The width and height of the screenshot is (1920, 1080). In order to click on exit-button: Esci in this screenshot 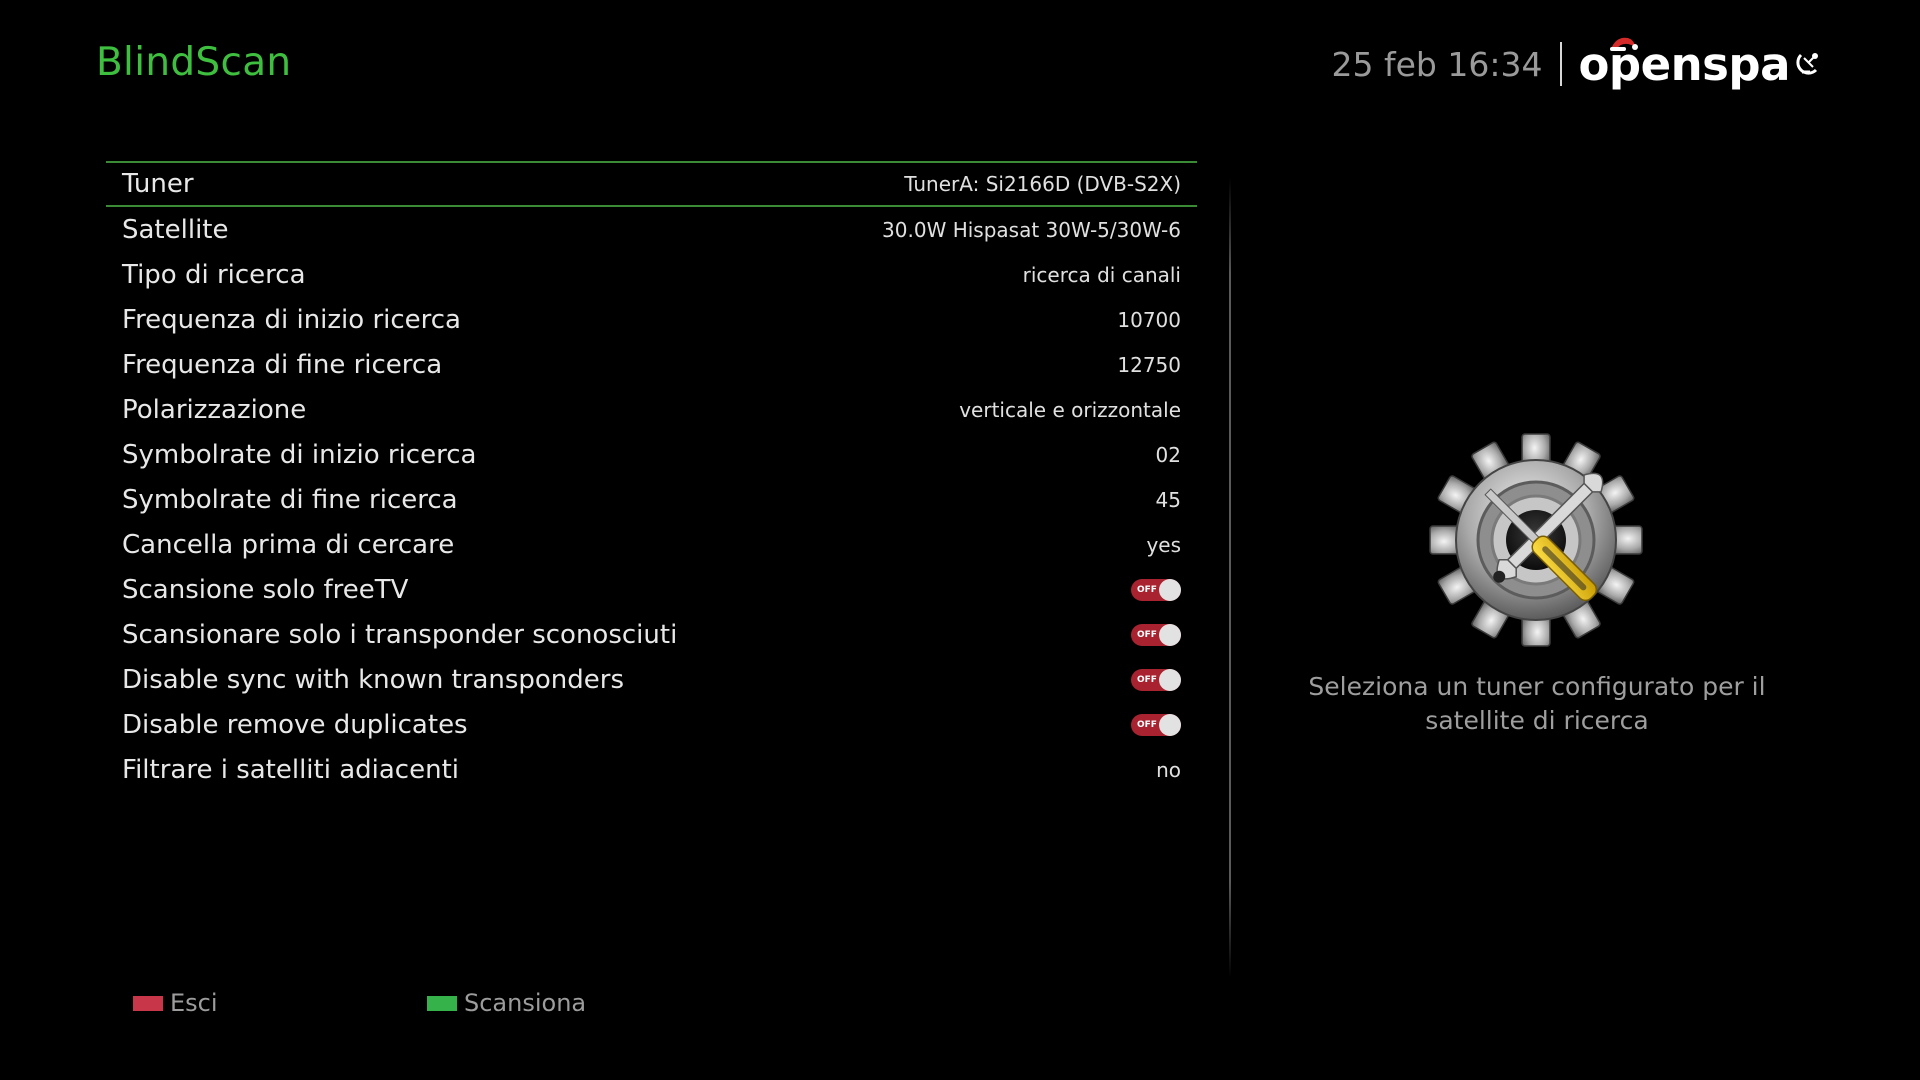, I will do `click(175, 1003)`.